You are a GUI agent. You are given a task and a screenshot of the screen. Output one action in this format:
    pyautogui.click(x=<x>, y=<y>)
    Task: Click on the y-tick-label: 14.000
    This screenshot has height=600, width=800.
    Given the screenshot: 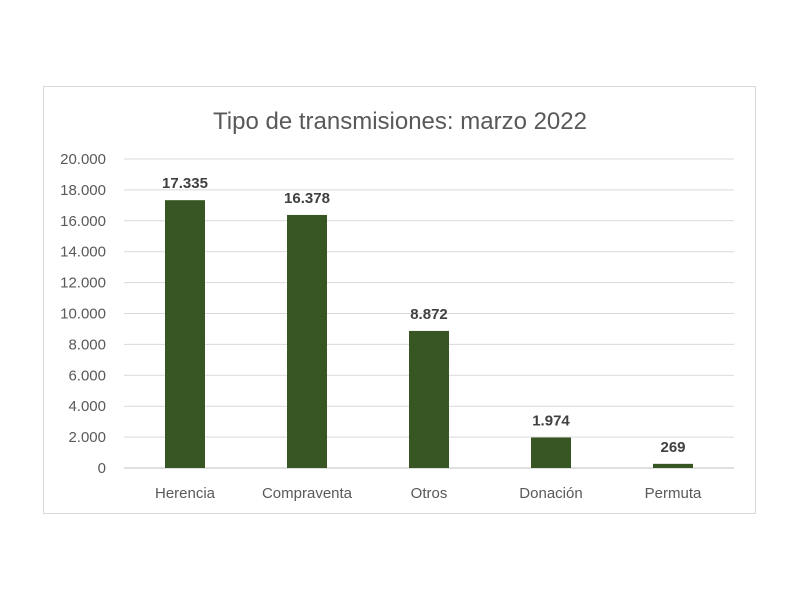 What is the action you would take?
    pyautogui.click(x=83, y=252)
    